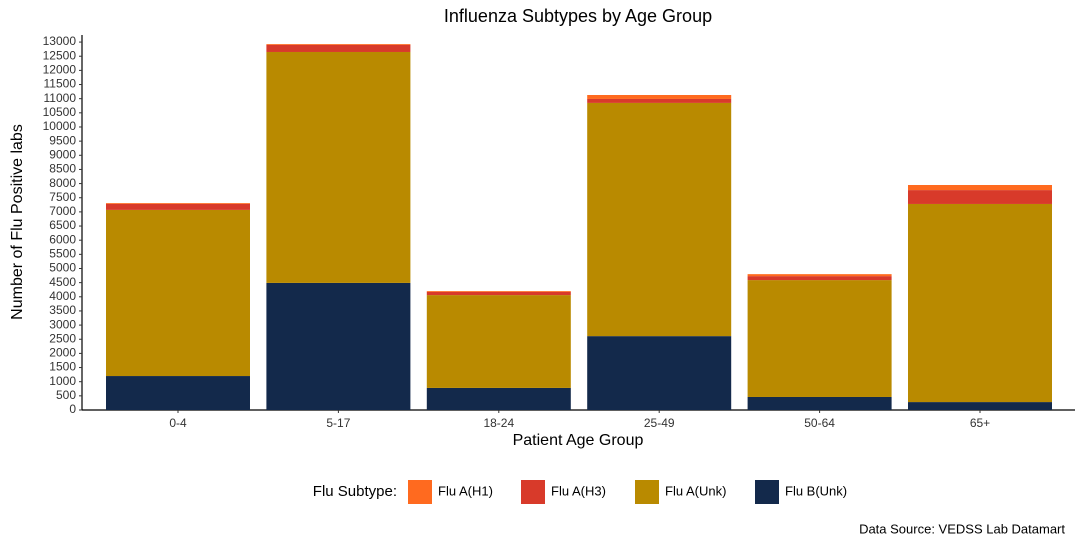  I want to click on y-tick-label: 4000, so click(62, 296).